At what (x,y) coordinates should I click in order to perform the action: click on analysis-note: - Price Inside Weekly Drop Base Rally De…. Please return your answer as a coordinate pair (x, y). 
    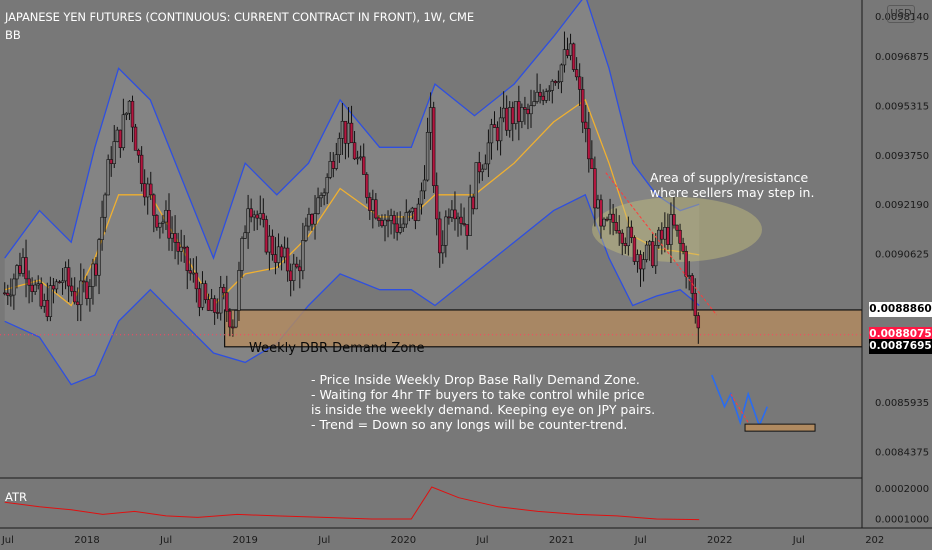
    Looking at the image, I should click on (483, 402).